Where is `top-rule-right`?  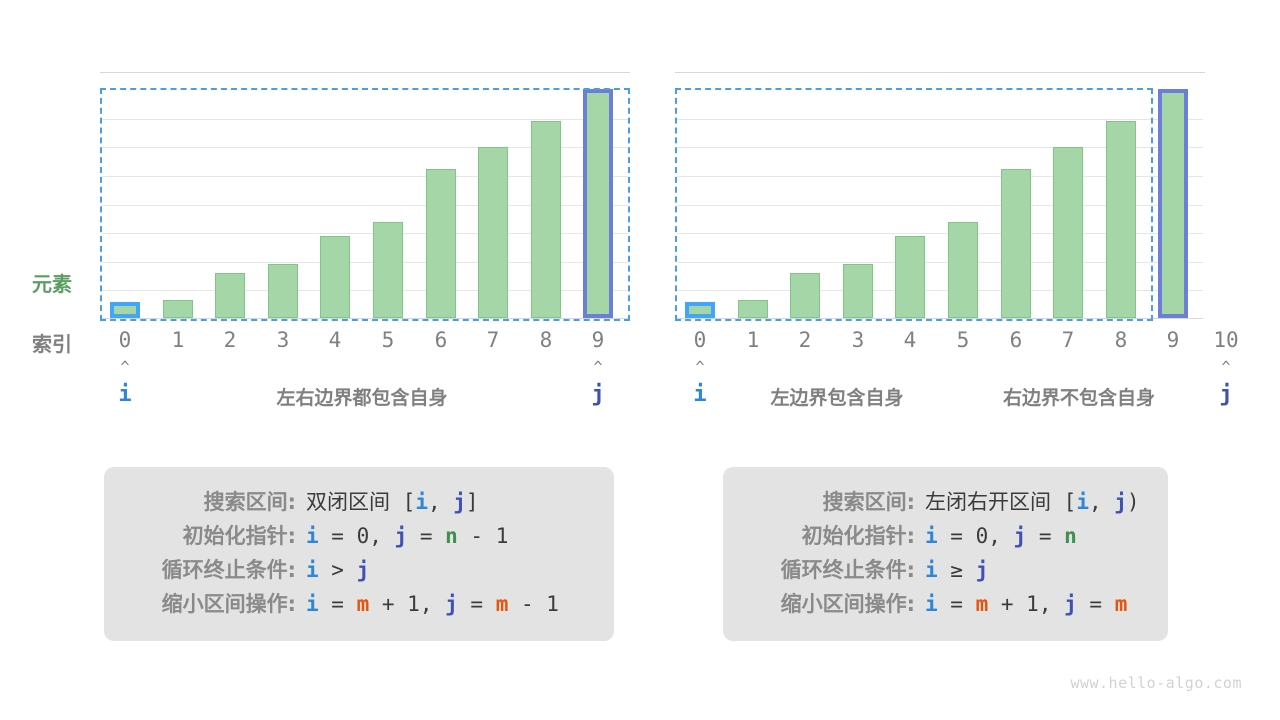 top-rule-right is located at coordinates (940, 72).